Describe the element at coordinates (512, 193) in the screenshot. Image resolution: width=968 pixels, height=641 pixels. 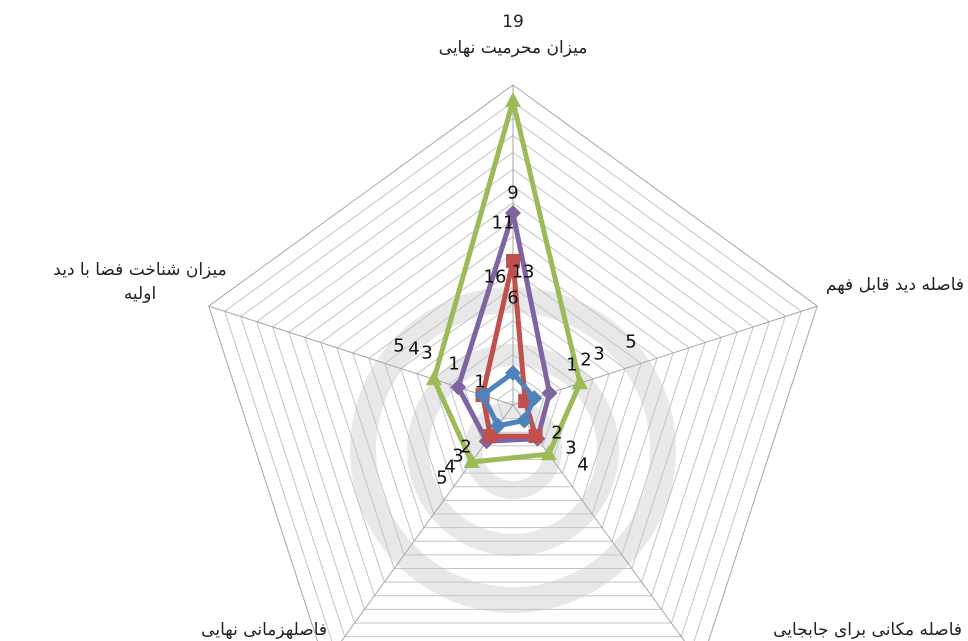
I see `tick-label: 9` at that location.